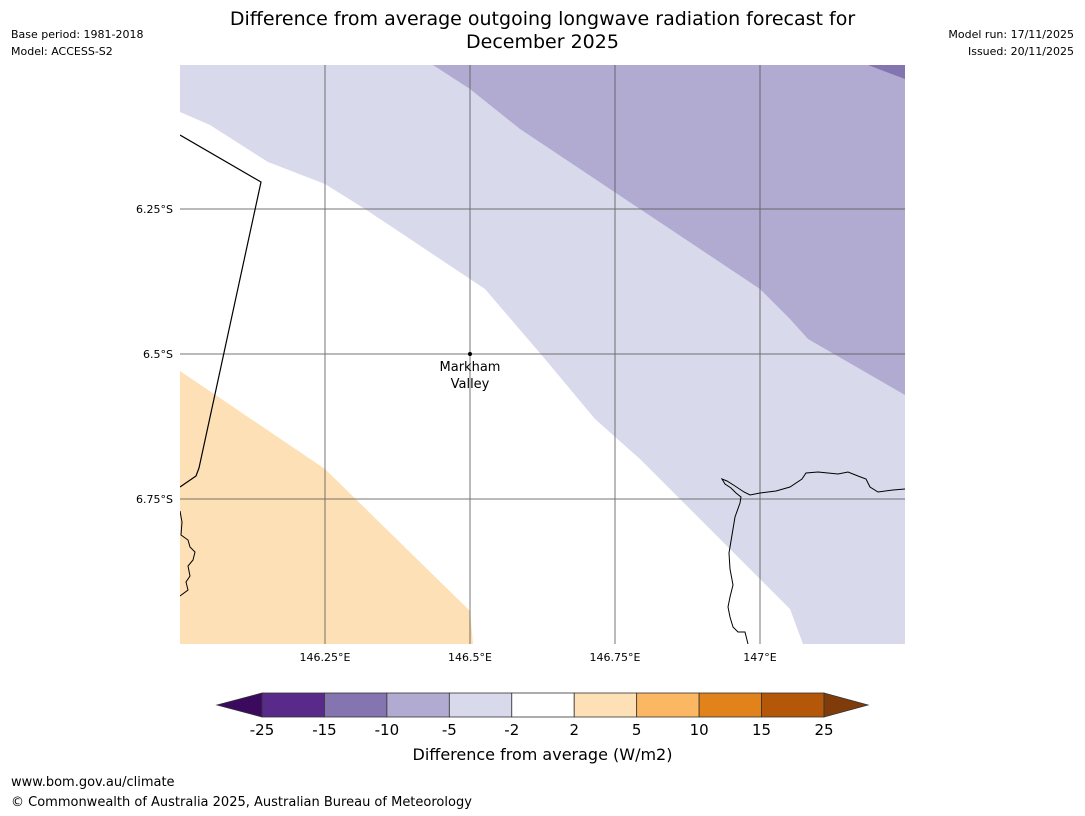 This screenshot has height=816, width=1085. Describe the element at coordinates (77, 34) in the screenshot. I see `base-period: Base period: 1981-2018` at that location.